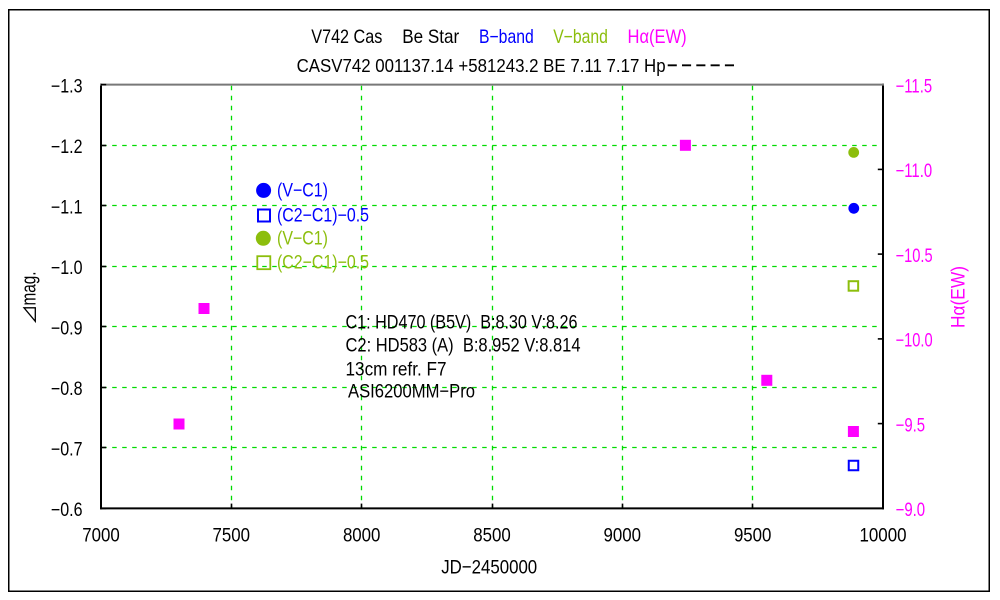 The image size is (1000, 600). What do you see at coordinates (101, 535) in the screenshot?
I see `svg-text: 7000` at bounding box center [101, 535].